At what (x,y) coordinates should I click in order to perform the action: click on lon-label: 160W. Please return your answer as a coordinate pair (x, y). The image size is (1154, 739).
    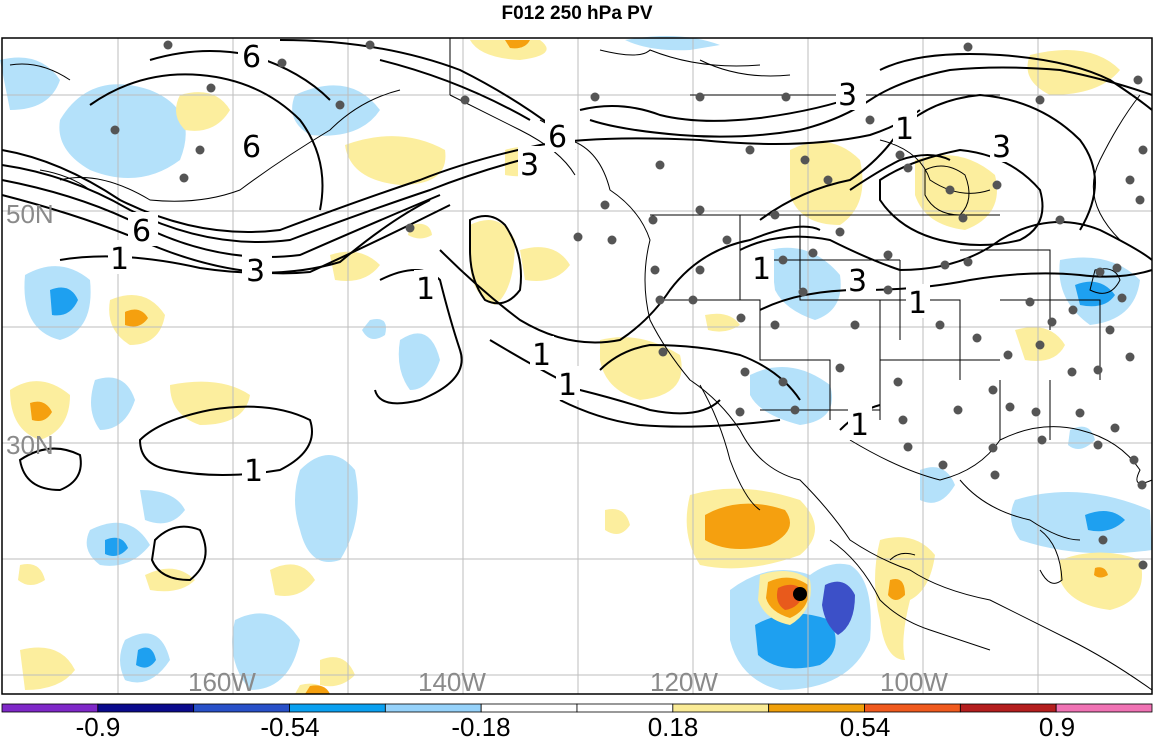
    Looking at the image, I should click on (222, 682).